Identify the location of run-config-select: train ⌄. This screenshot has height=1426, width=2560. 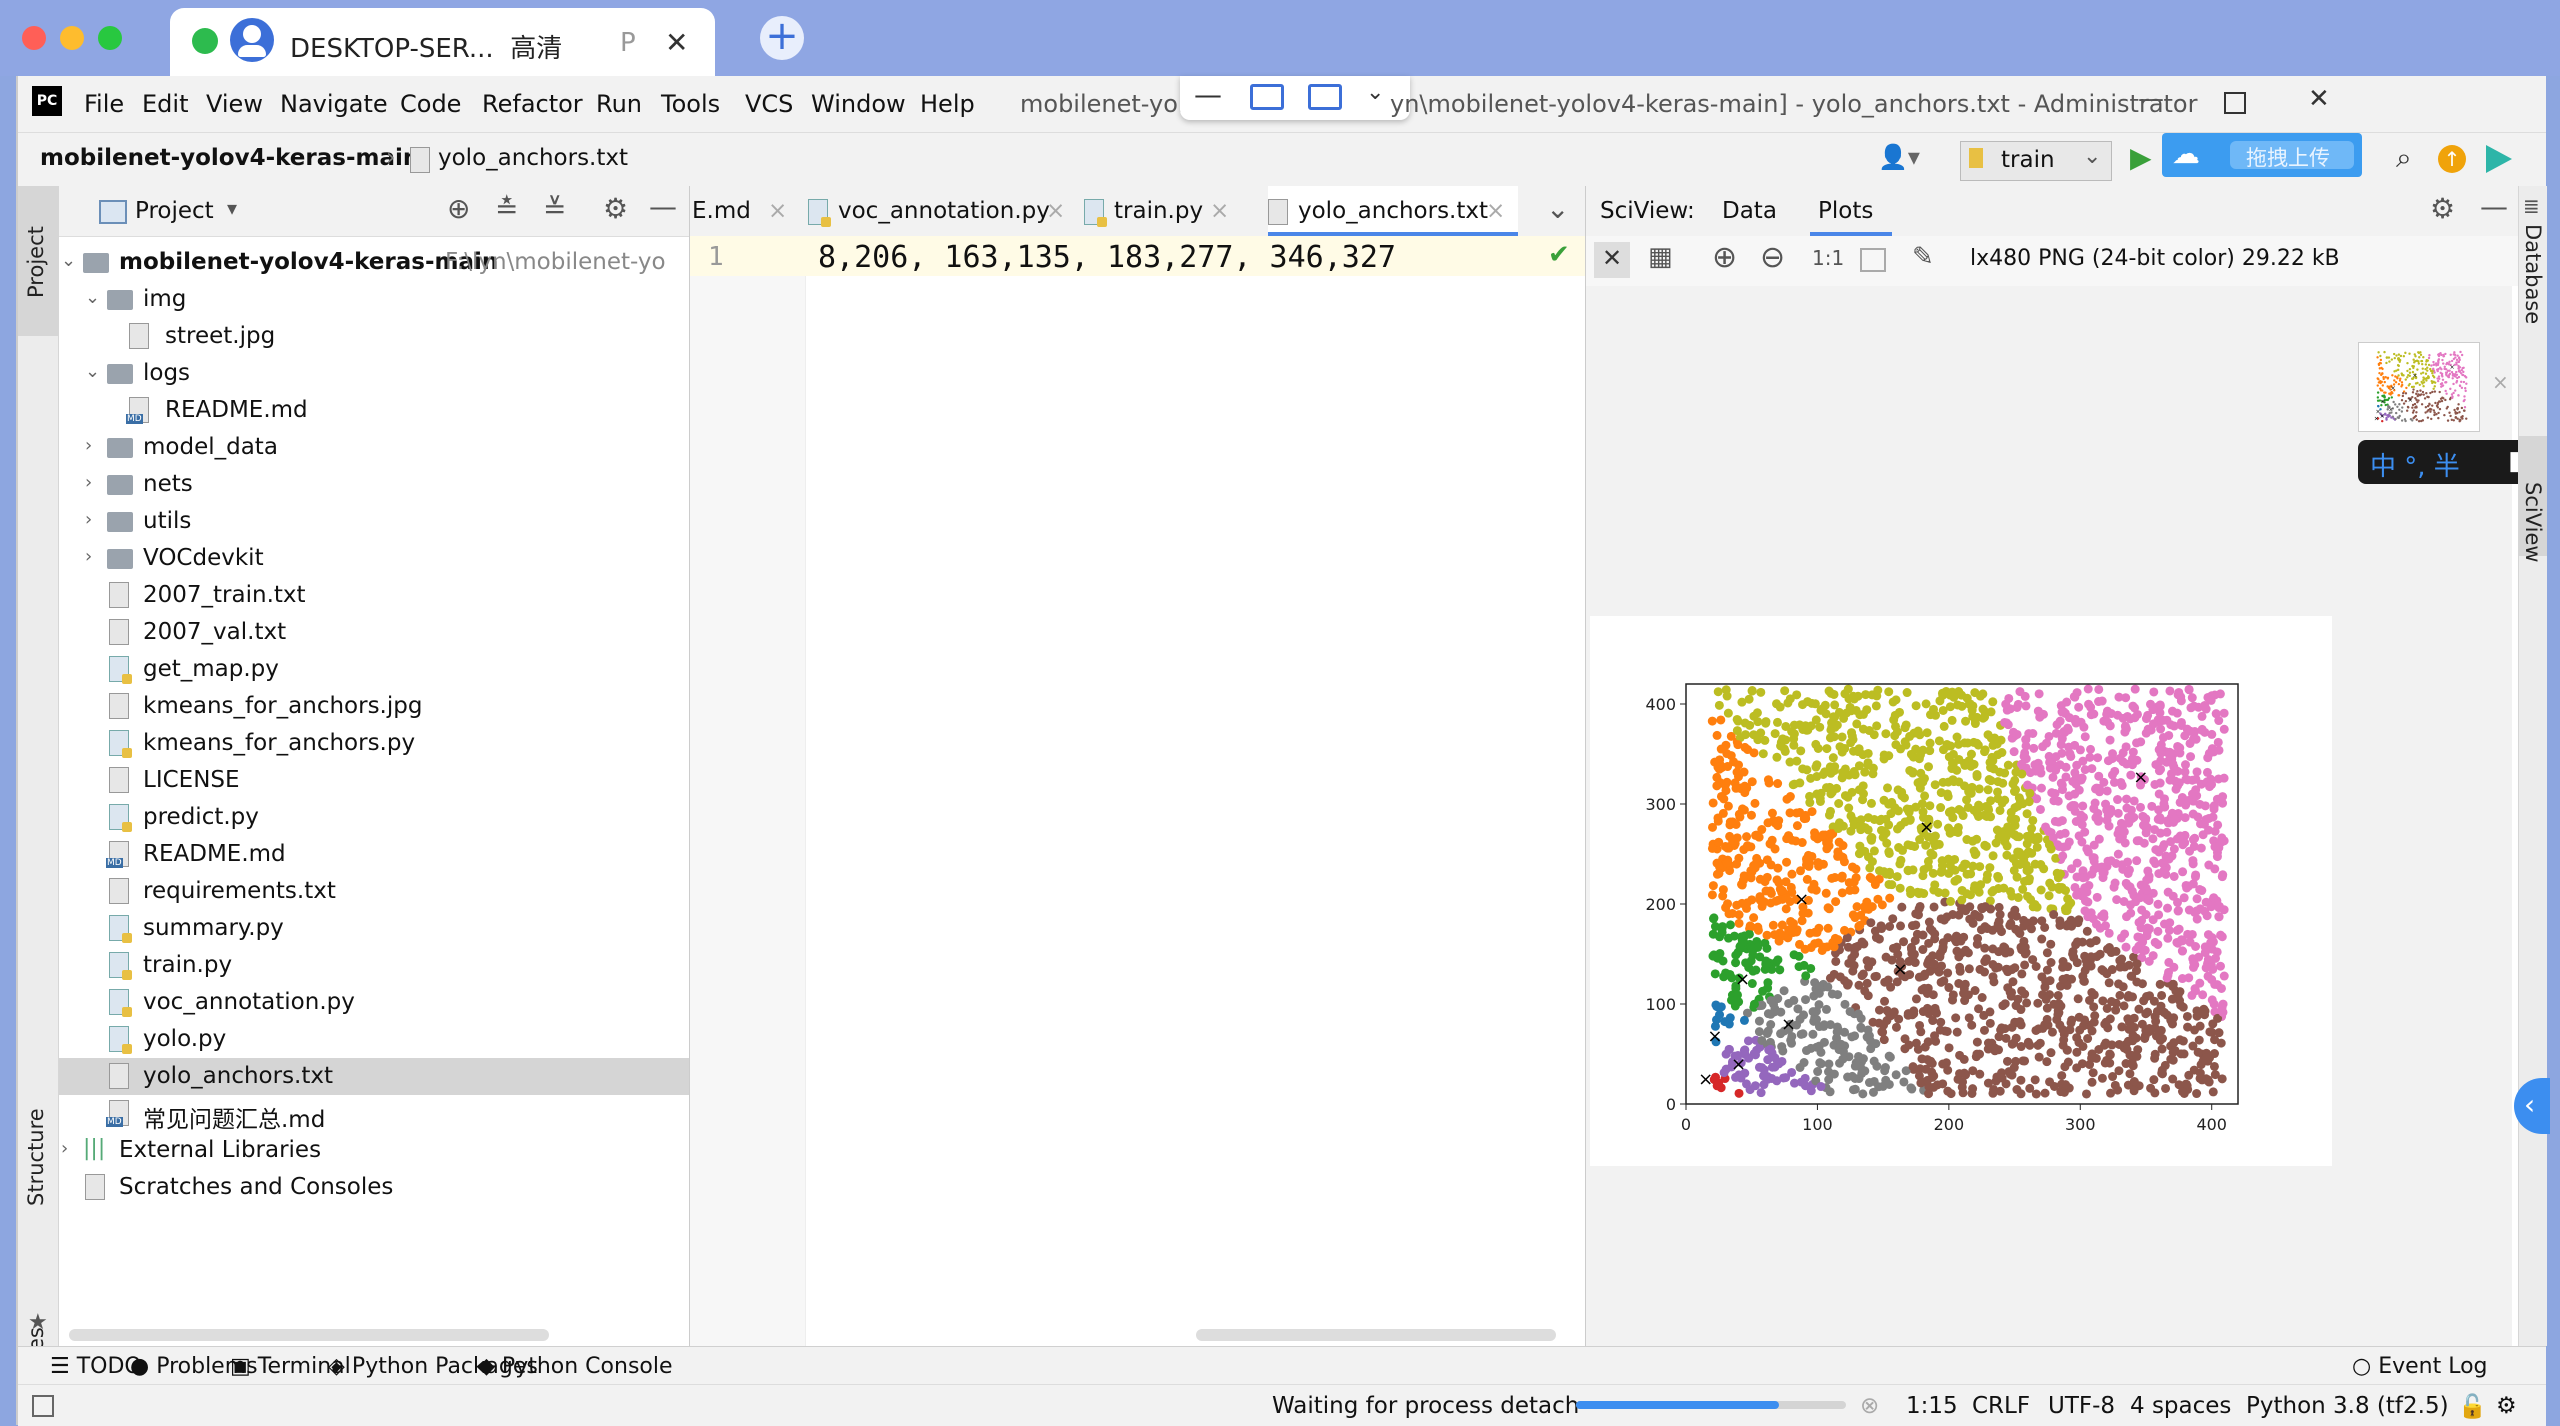
(2036, 161).